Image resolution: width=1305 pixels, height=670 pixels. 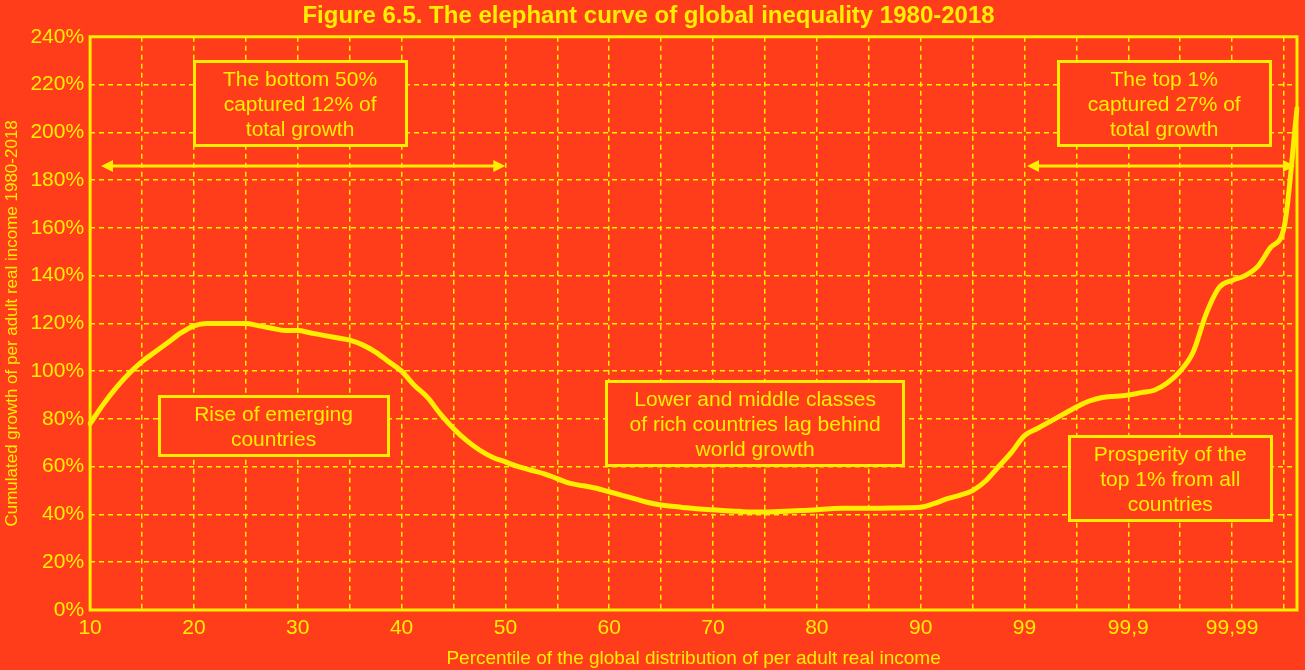 I want to click on text-box: The top 1% captured 27% of total growth, so click(x=1164, y=103).